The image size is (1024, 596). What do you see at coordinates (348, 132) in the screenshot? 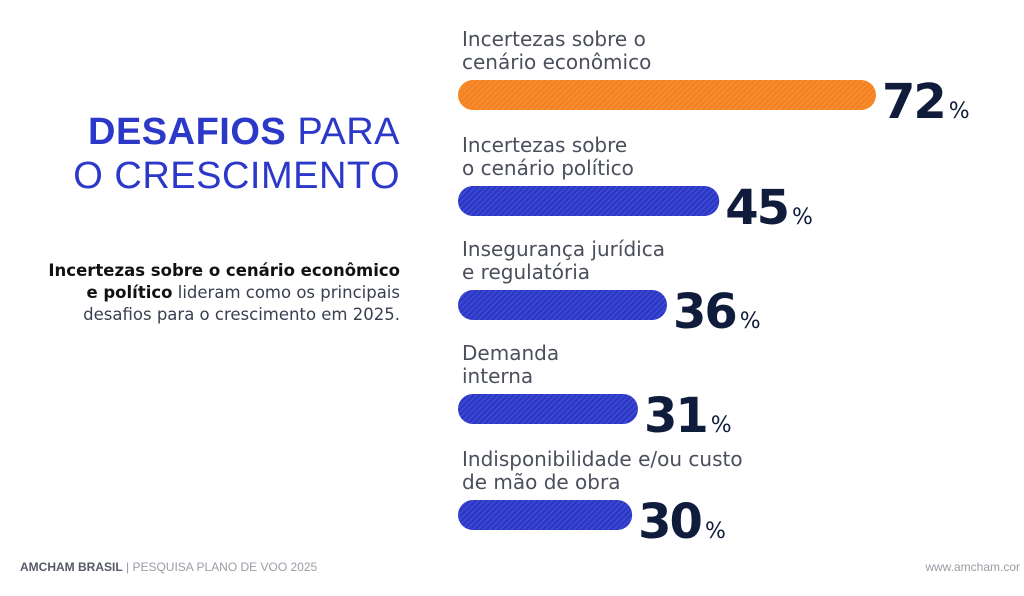
I see `title-light-1: PARA` at bounding box center [348, 132].